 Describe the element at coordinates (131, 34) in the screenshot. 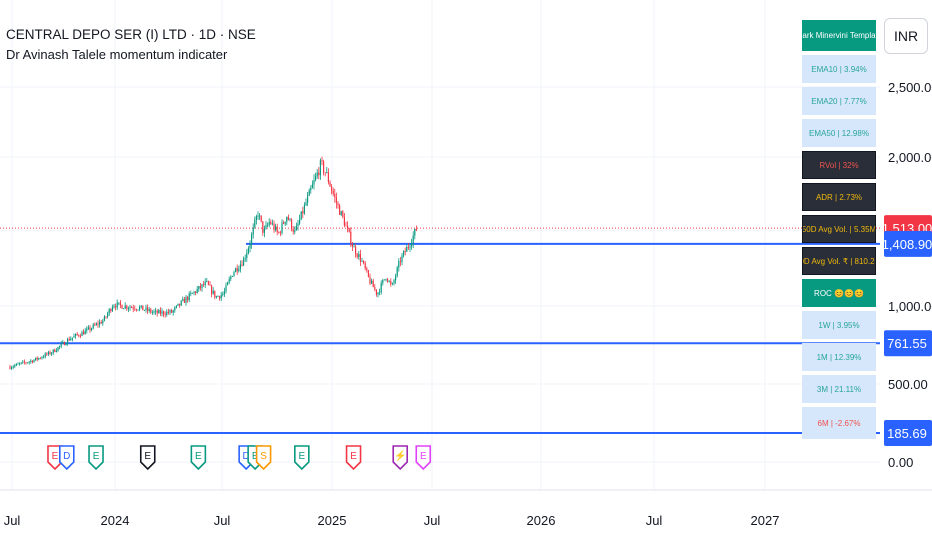

I see `symbol-title: CENTRAL DEPO SER (I) LTD · 1D · NSE` at that location.